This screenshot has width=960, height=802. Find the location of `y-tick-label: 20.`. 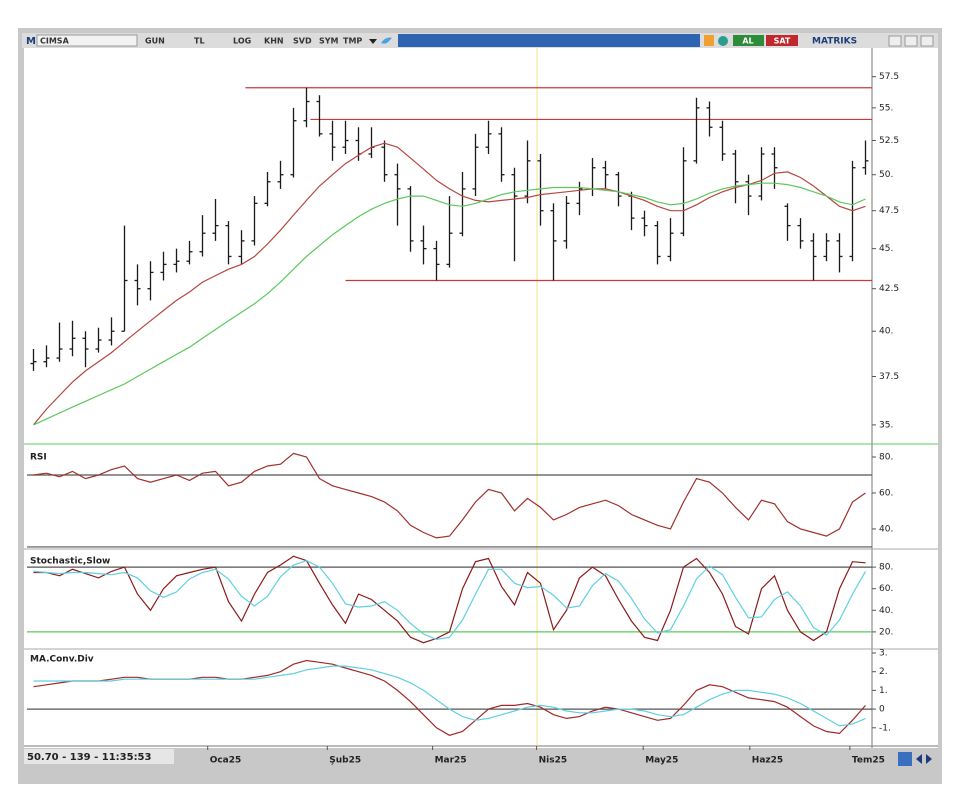

y-tick-label: 20. is located at coordinates (886, 632).